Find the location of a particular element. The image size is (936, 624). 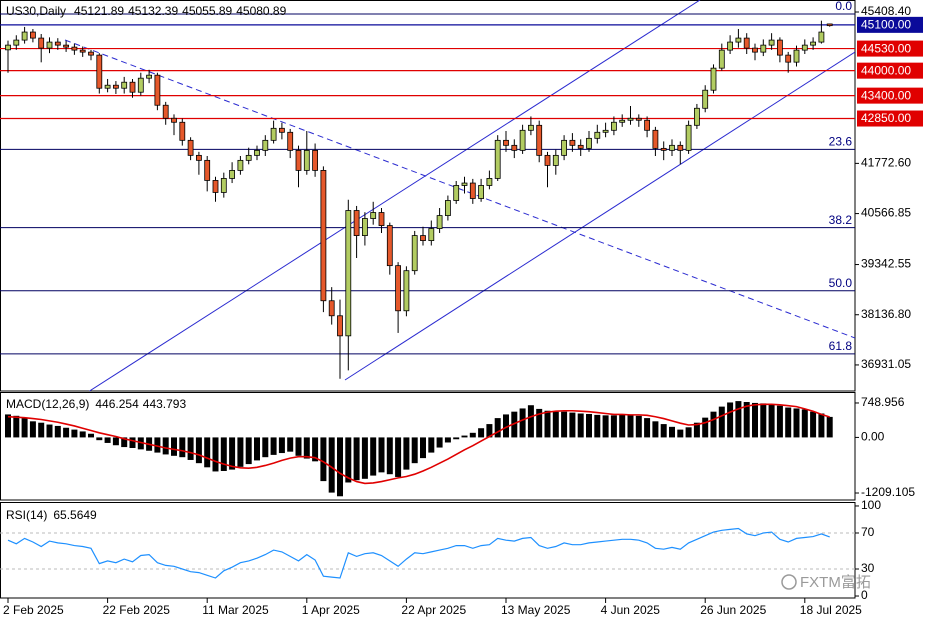

price-level-label: 43400.00 is located at coordinates (886, 95).